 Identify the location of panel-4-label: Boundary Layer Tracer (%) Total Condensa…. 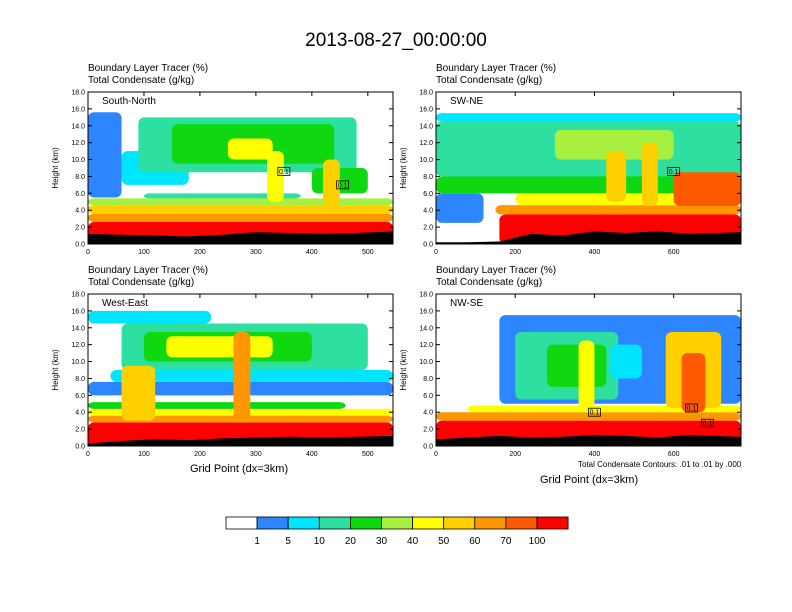
(496, 277).